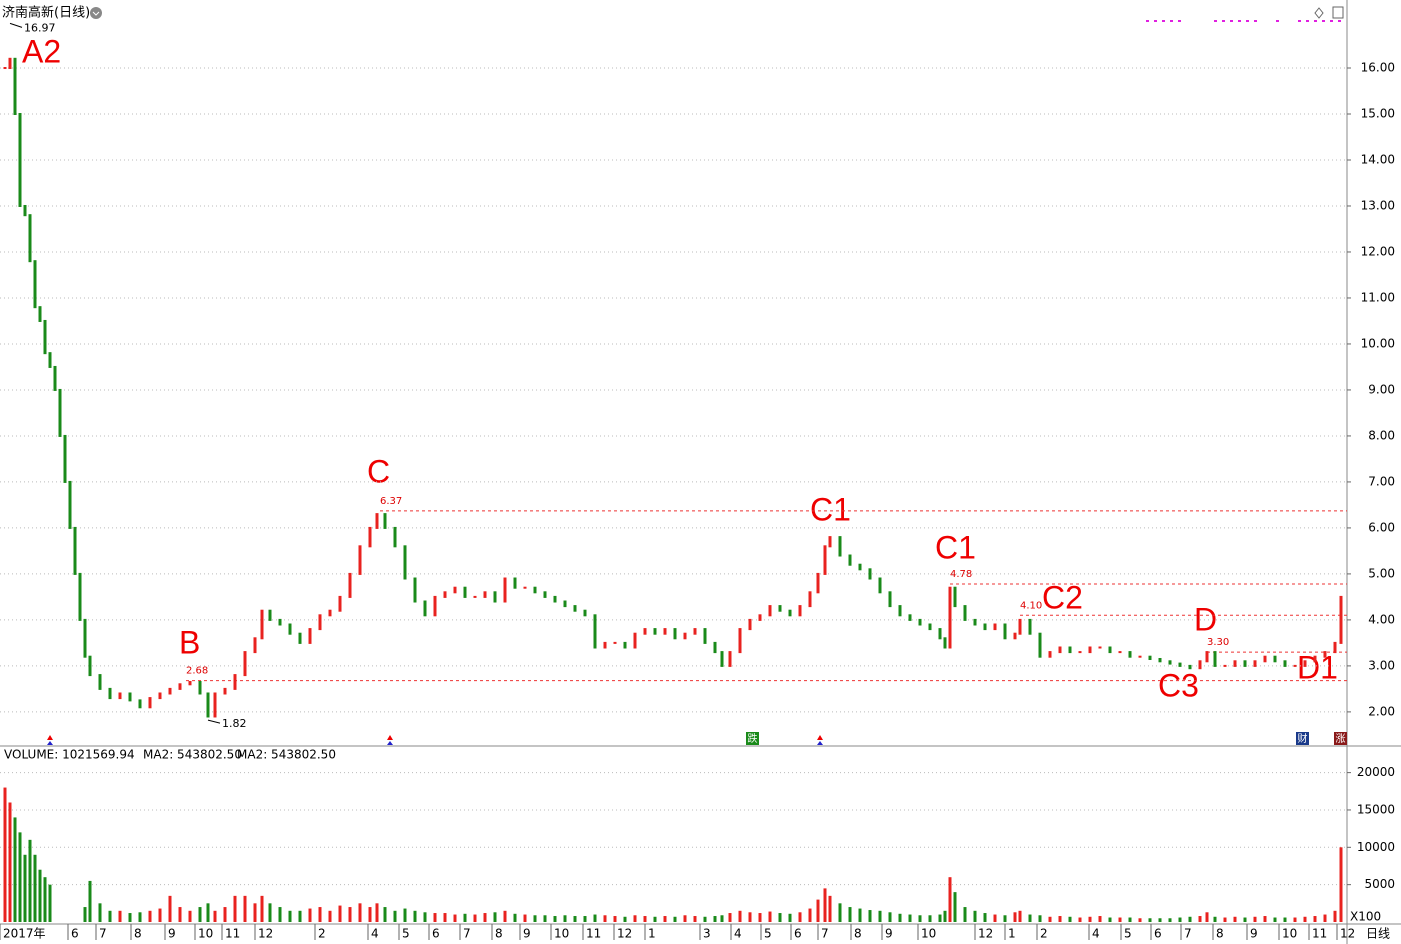 The width and height of the screenshot is (1401, 944). I want to click on y-tick-label: 4.00, so click(1381, 619).